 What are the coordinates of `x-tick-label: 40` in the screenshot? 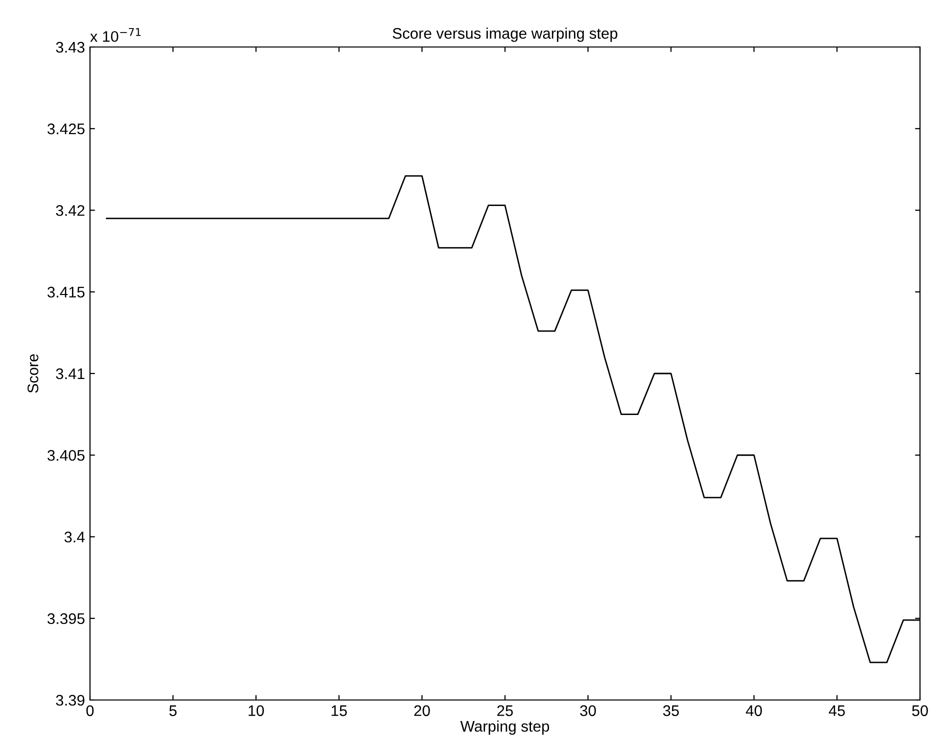 It's located at (754, 710).